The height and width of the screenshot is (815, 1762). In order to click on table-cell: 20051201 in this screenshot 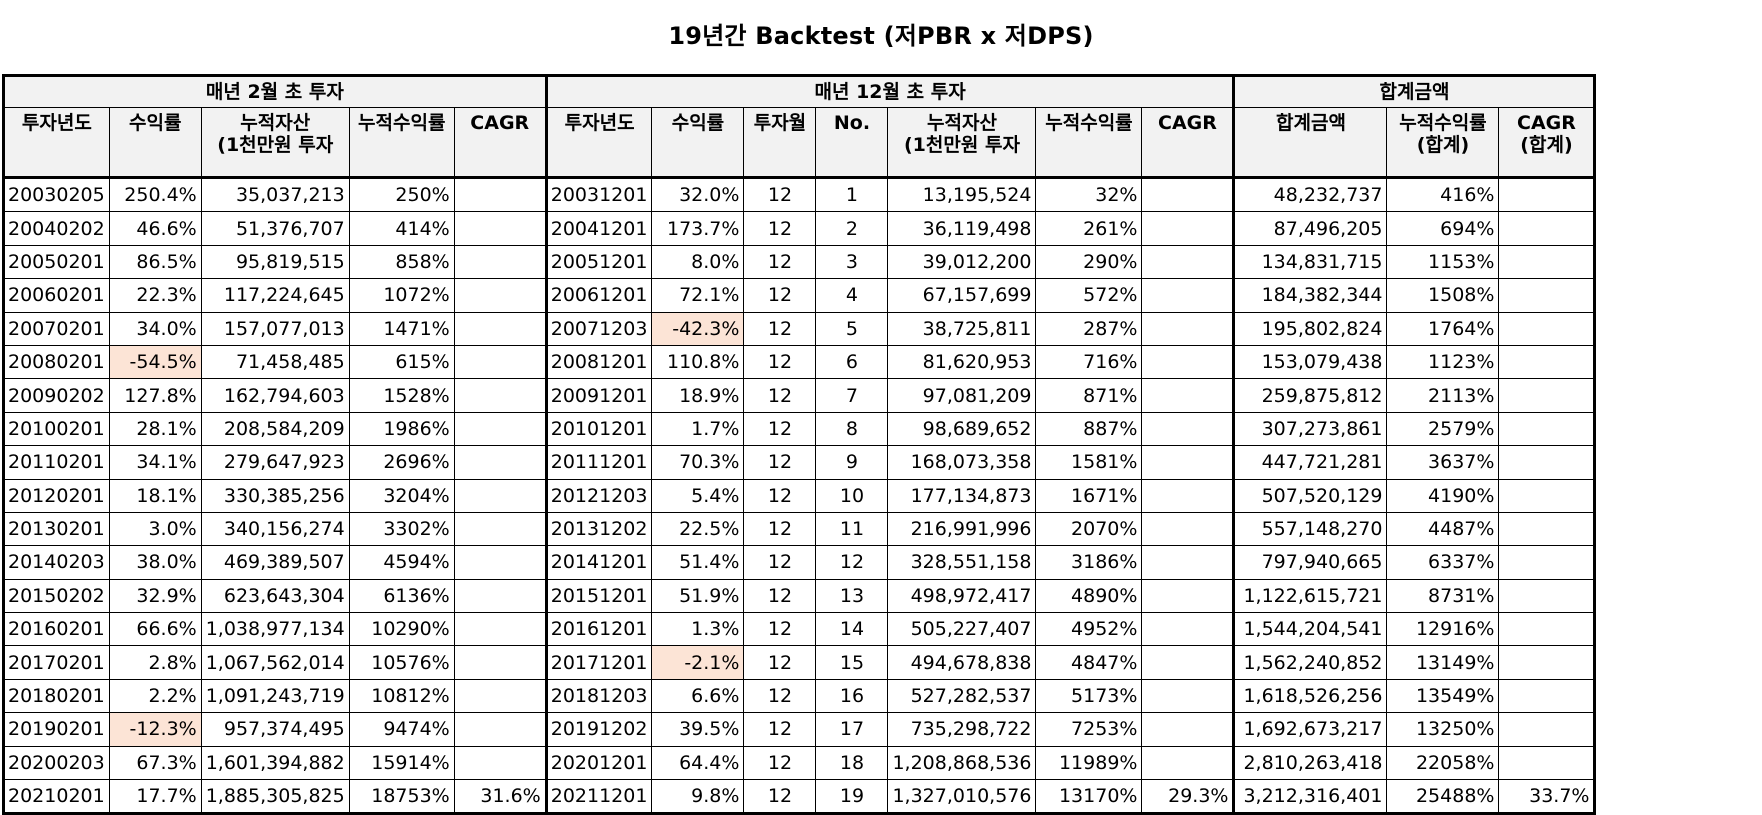, I will do `click(599, 262)`.